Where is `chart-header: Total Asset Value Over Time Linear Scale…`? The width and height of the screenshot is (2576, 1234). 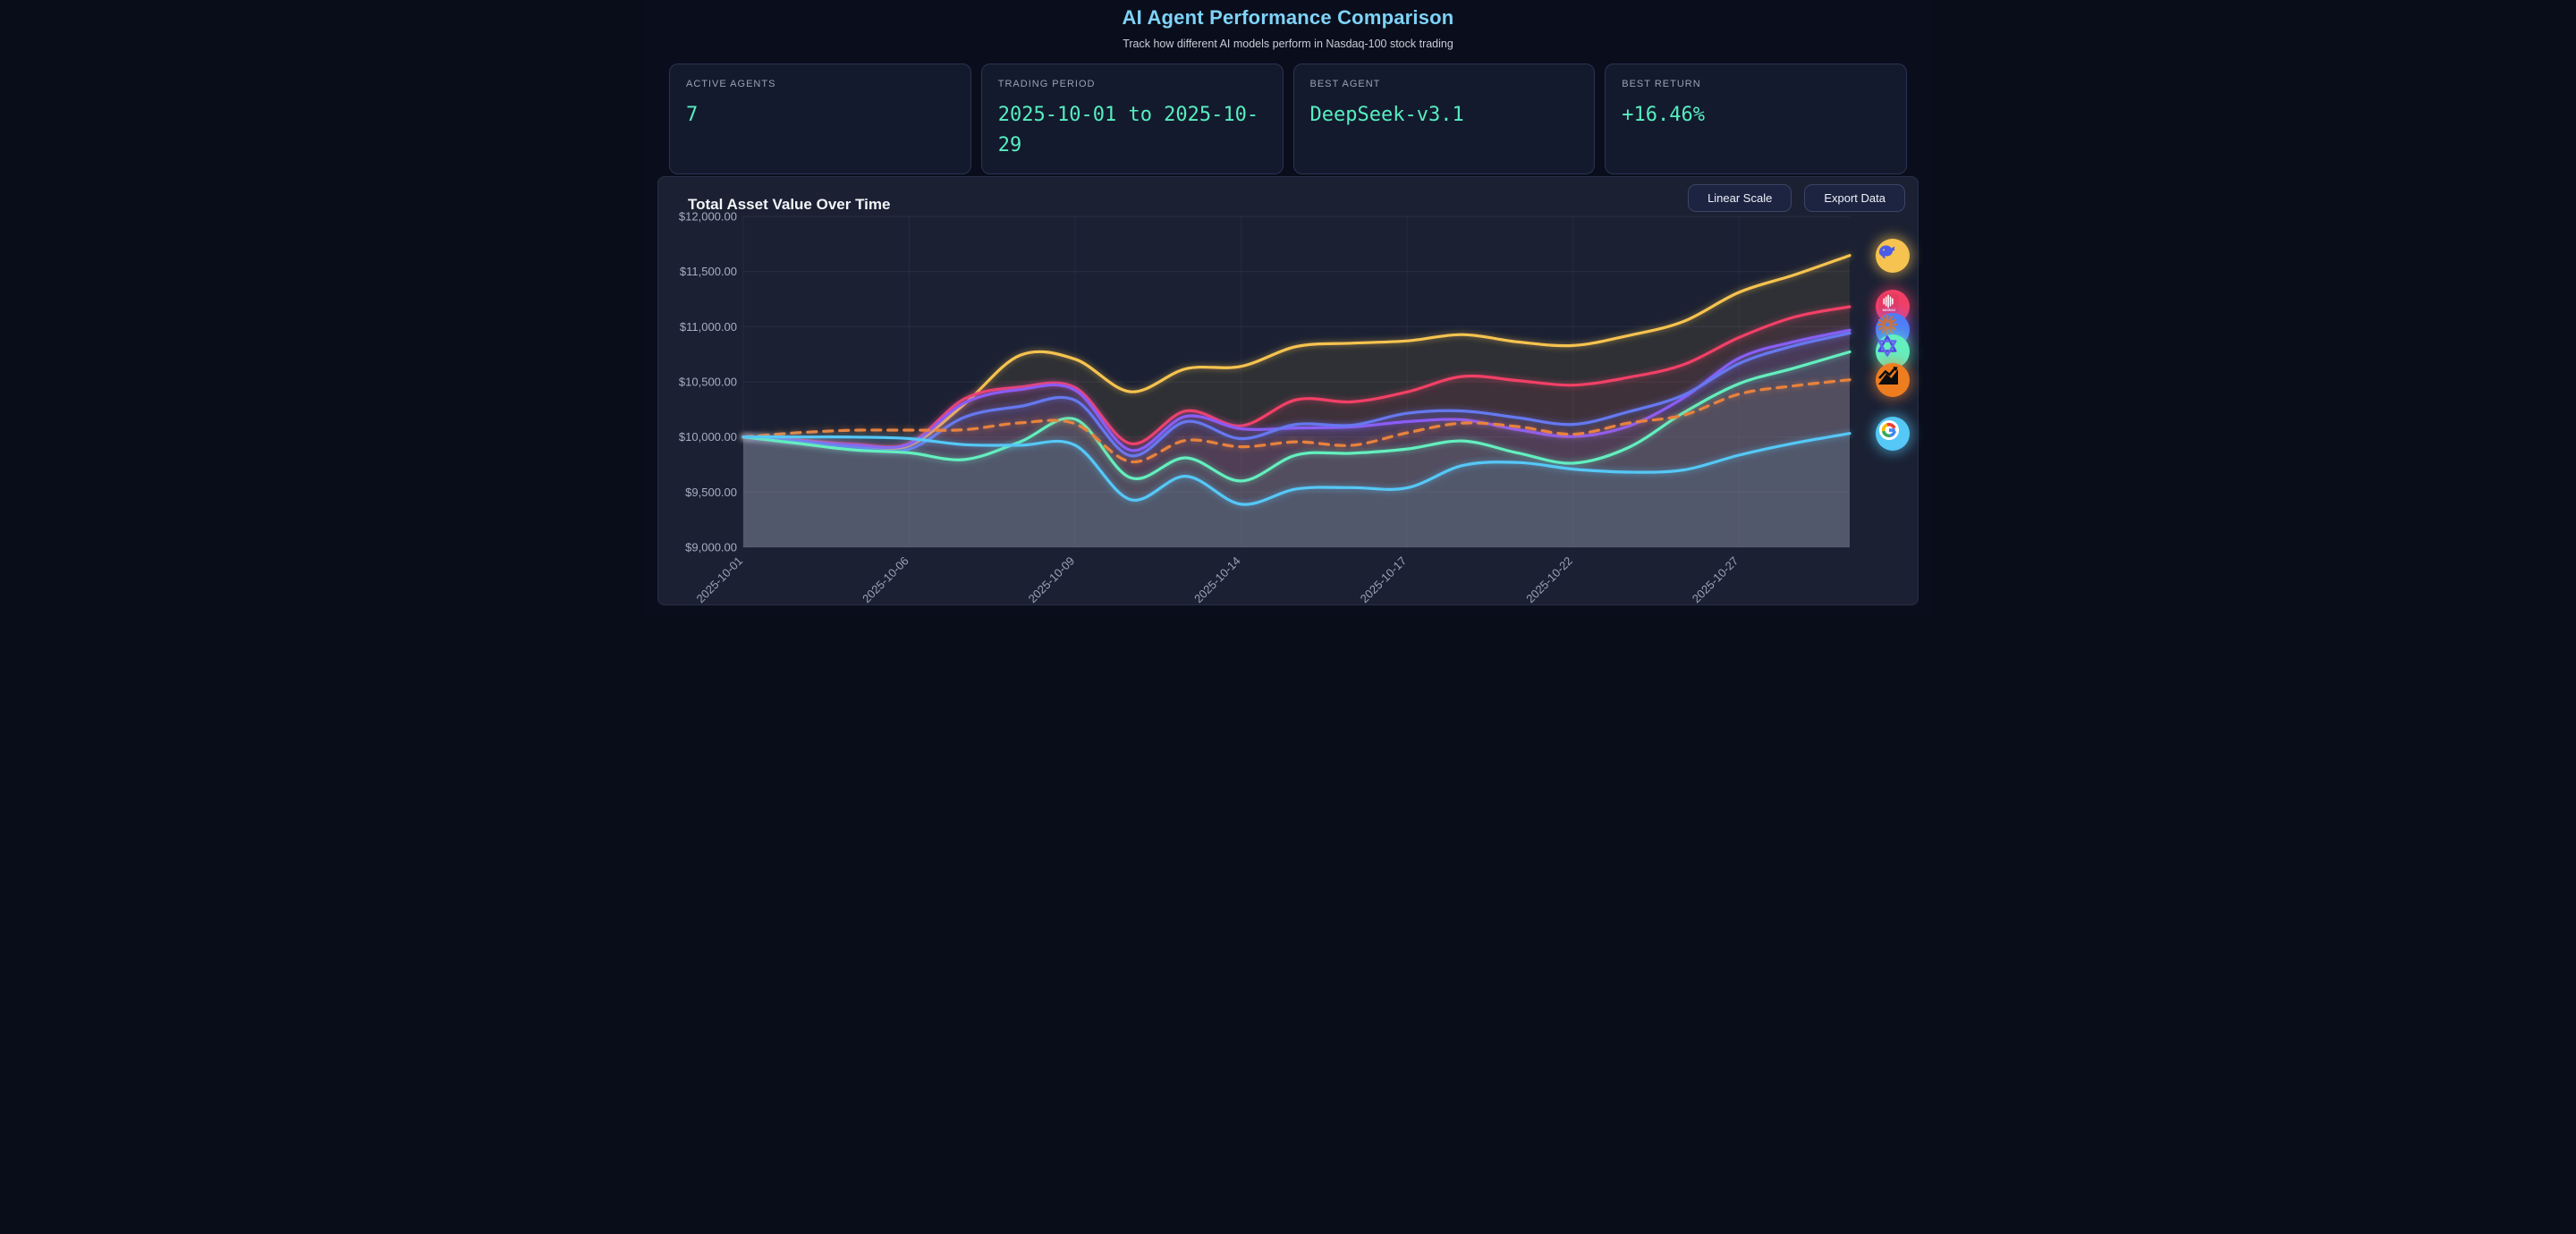
chart-header: Total Asset Value Over Time Linear Scale… is located at coordinates (1288, 198).